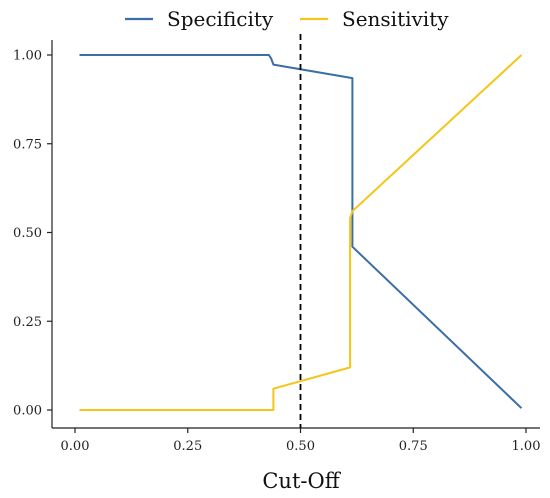  I want to click on x-axis-title: Cut-Off, so click(301, 481).